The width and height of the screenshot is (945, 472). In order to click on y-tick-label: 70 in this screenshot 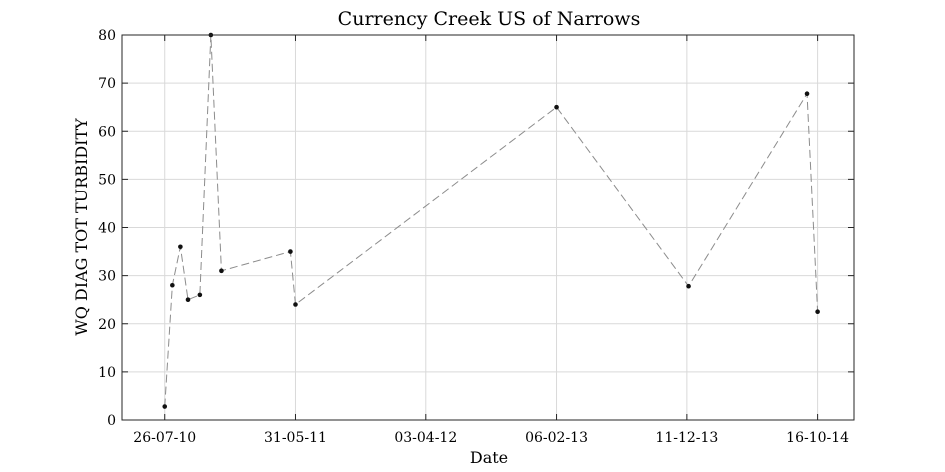, I will do `click(107, 84)`.